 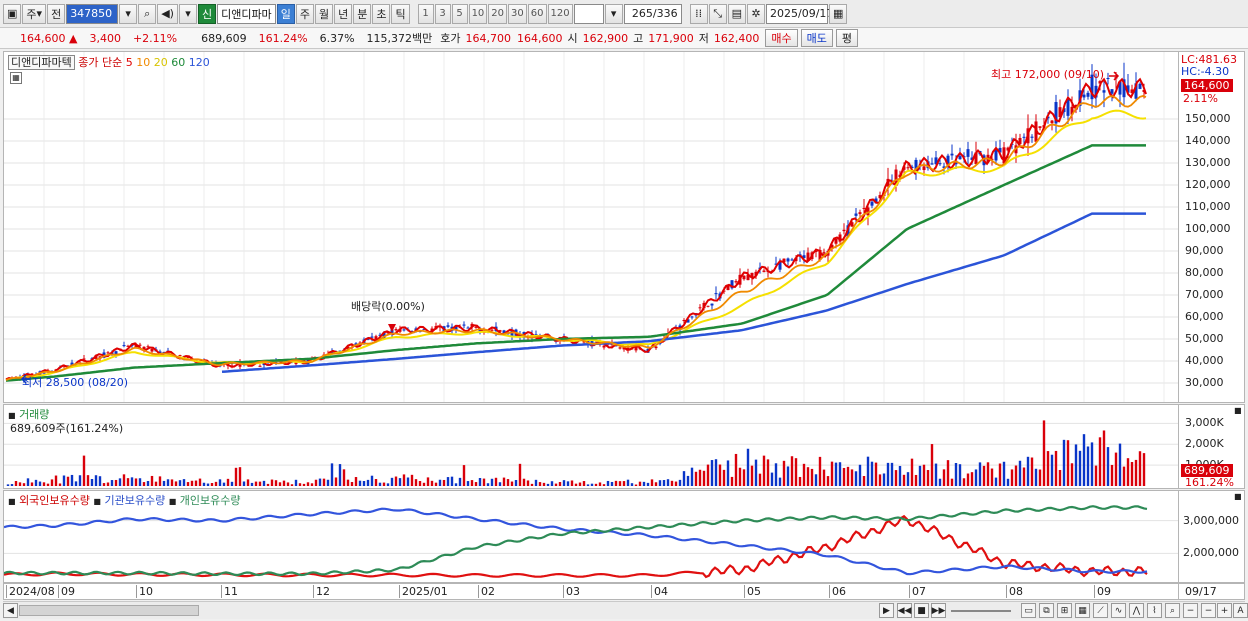 What do you see at coordinates (938, 610) in the screenshot?
I see `fast-forward-icon: ▶▶` at bounding box center [938, 610].